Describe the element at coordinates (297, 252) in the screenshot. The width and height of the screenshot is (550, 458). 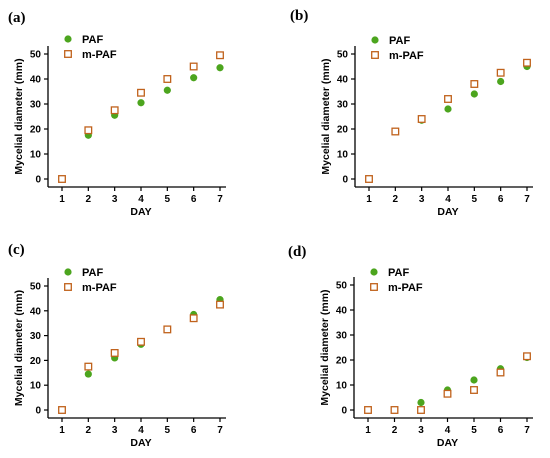
I see `panel-label: (d)` at that location.